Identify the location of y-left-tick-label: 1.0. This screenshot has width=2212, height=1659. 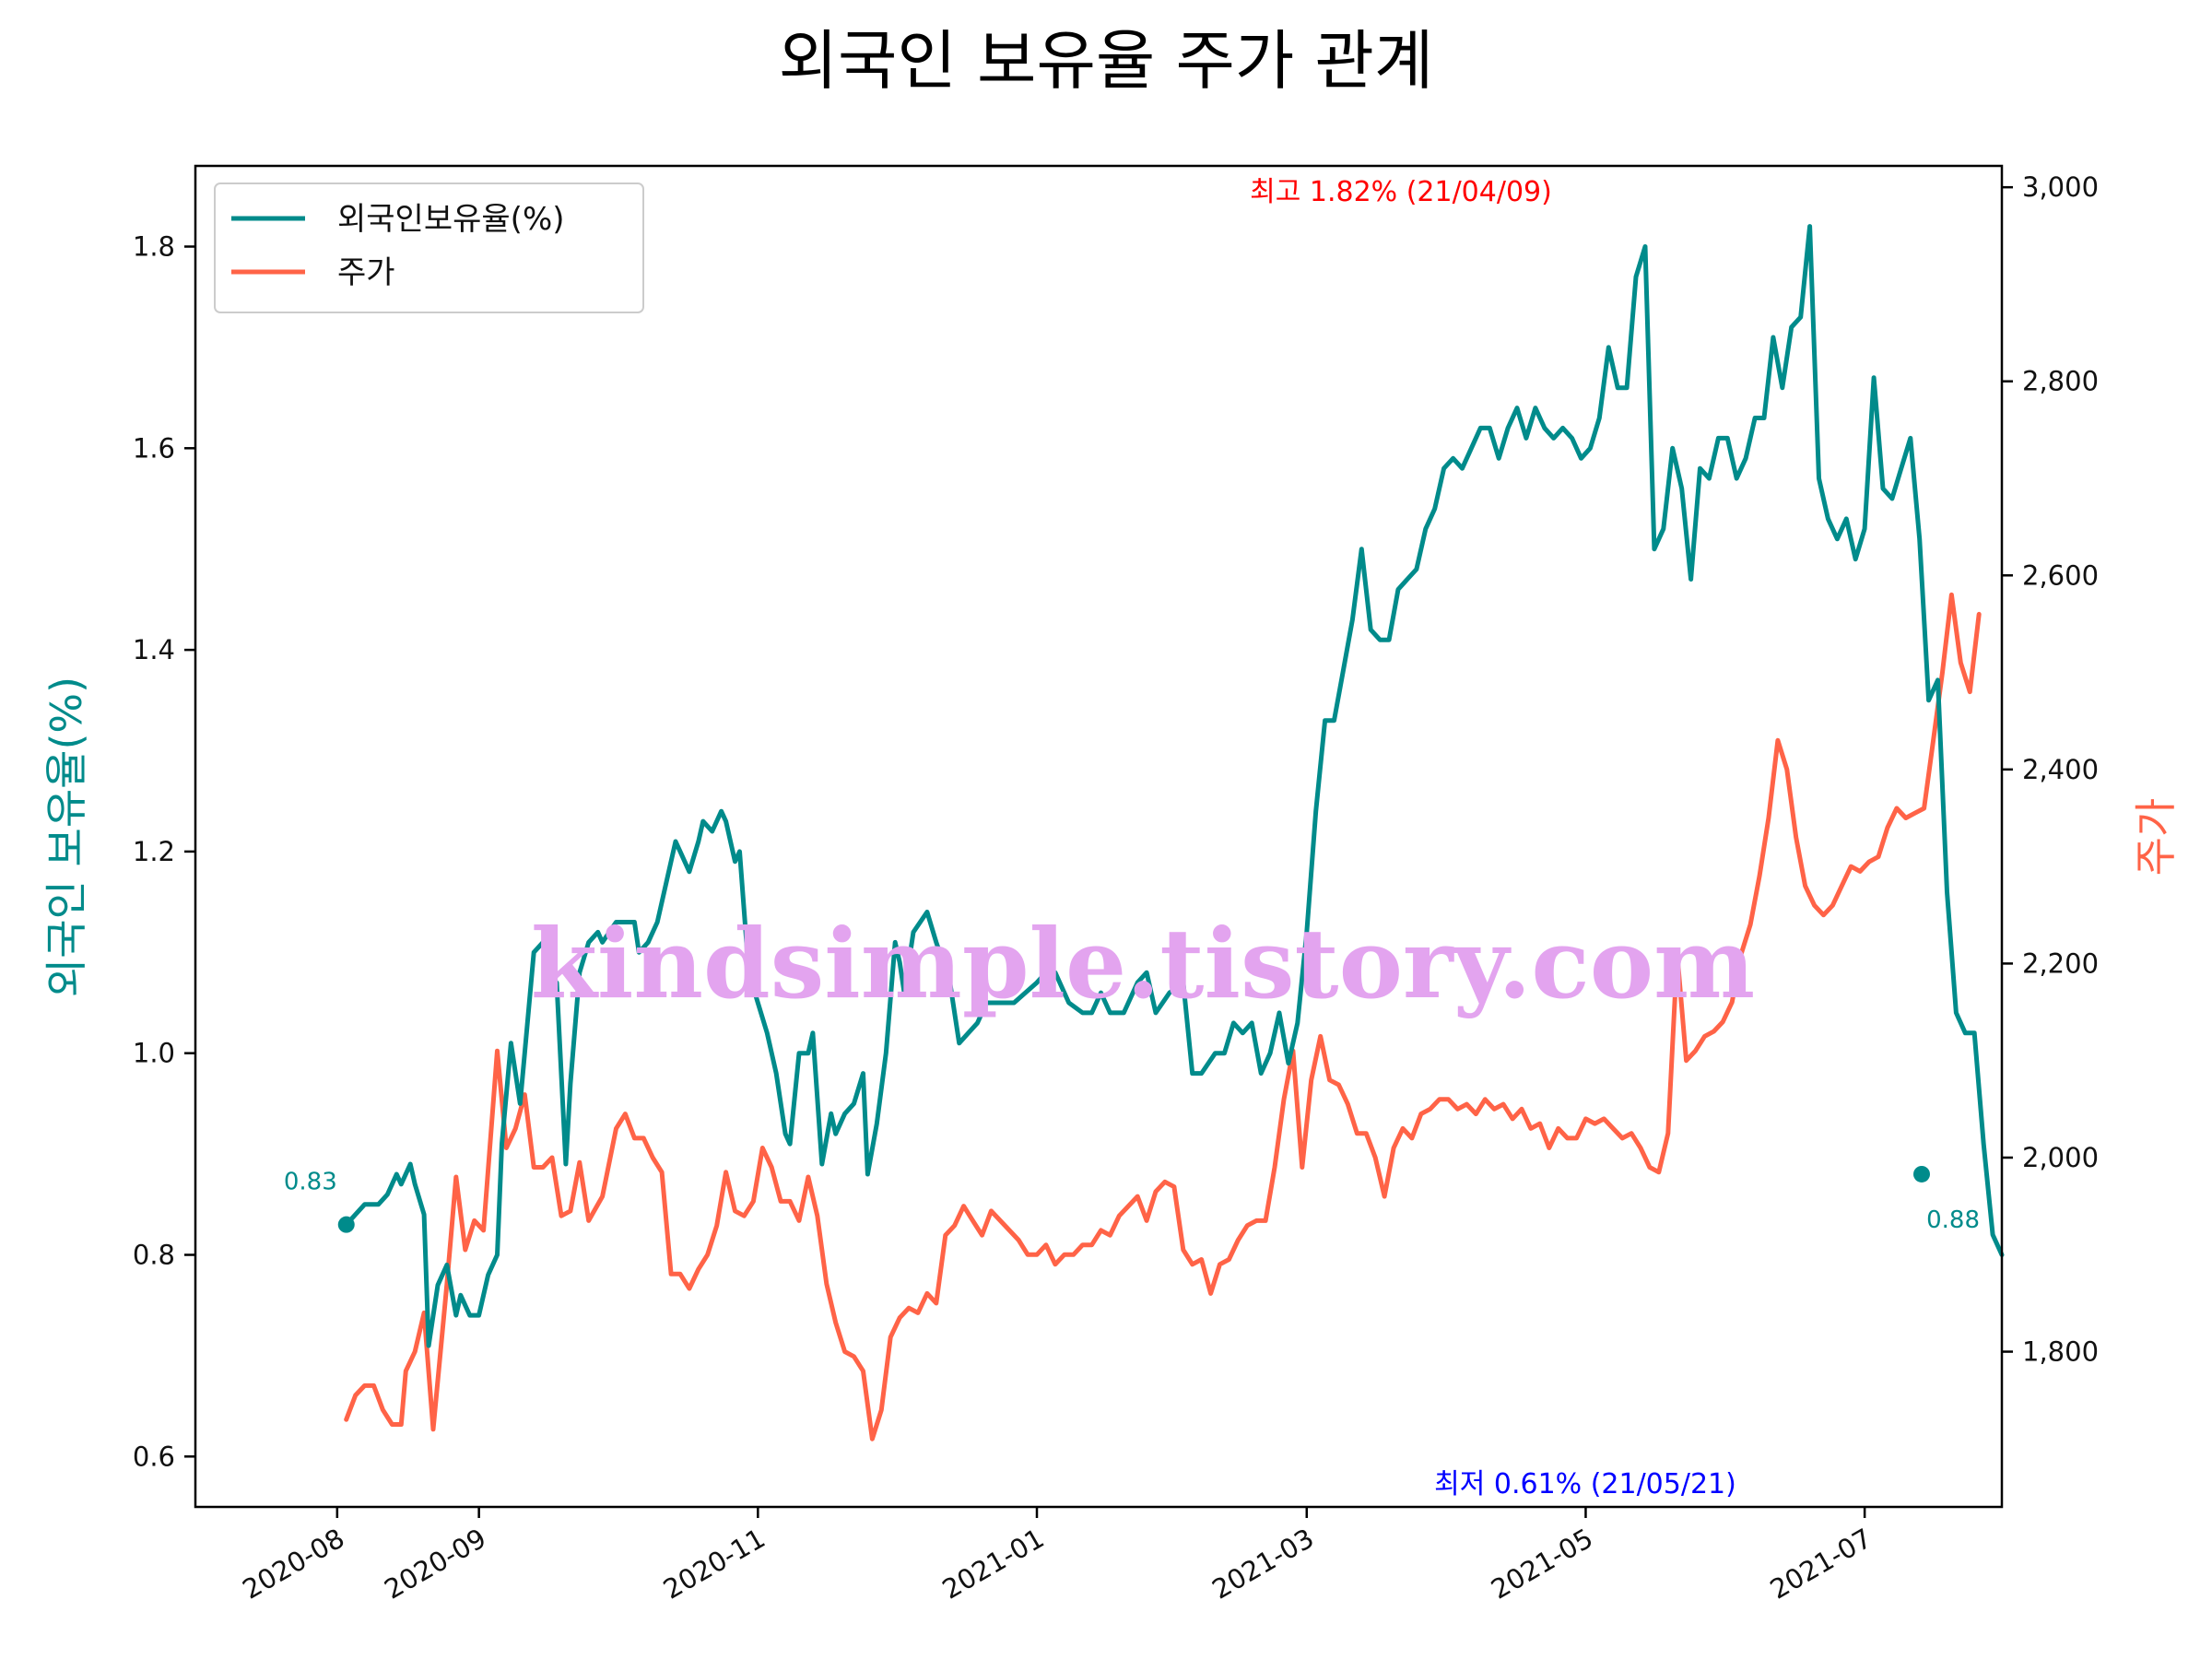
(154, 1053).